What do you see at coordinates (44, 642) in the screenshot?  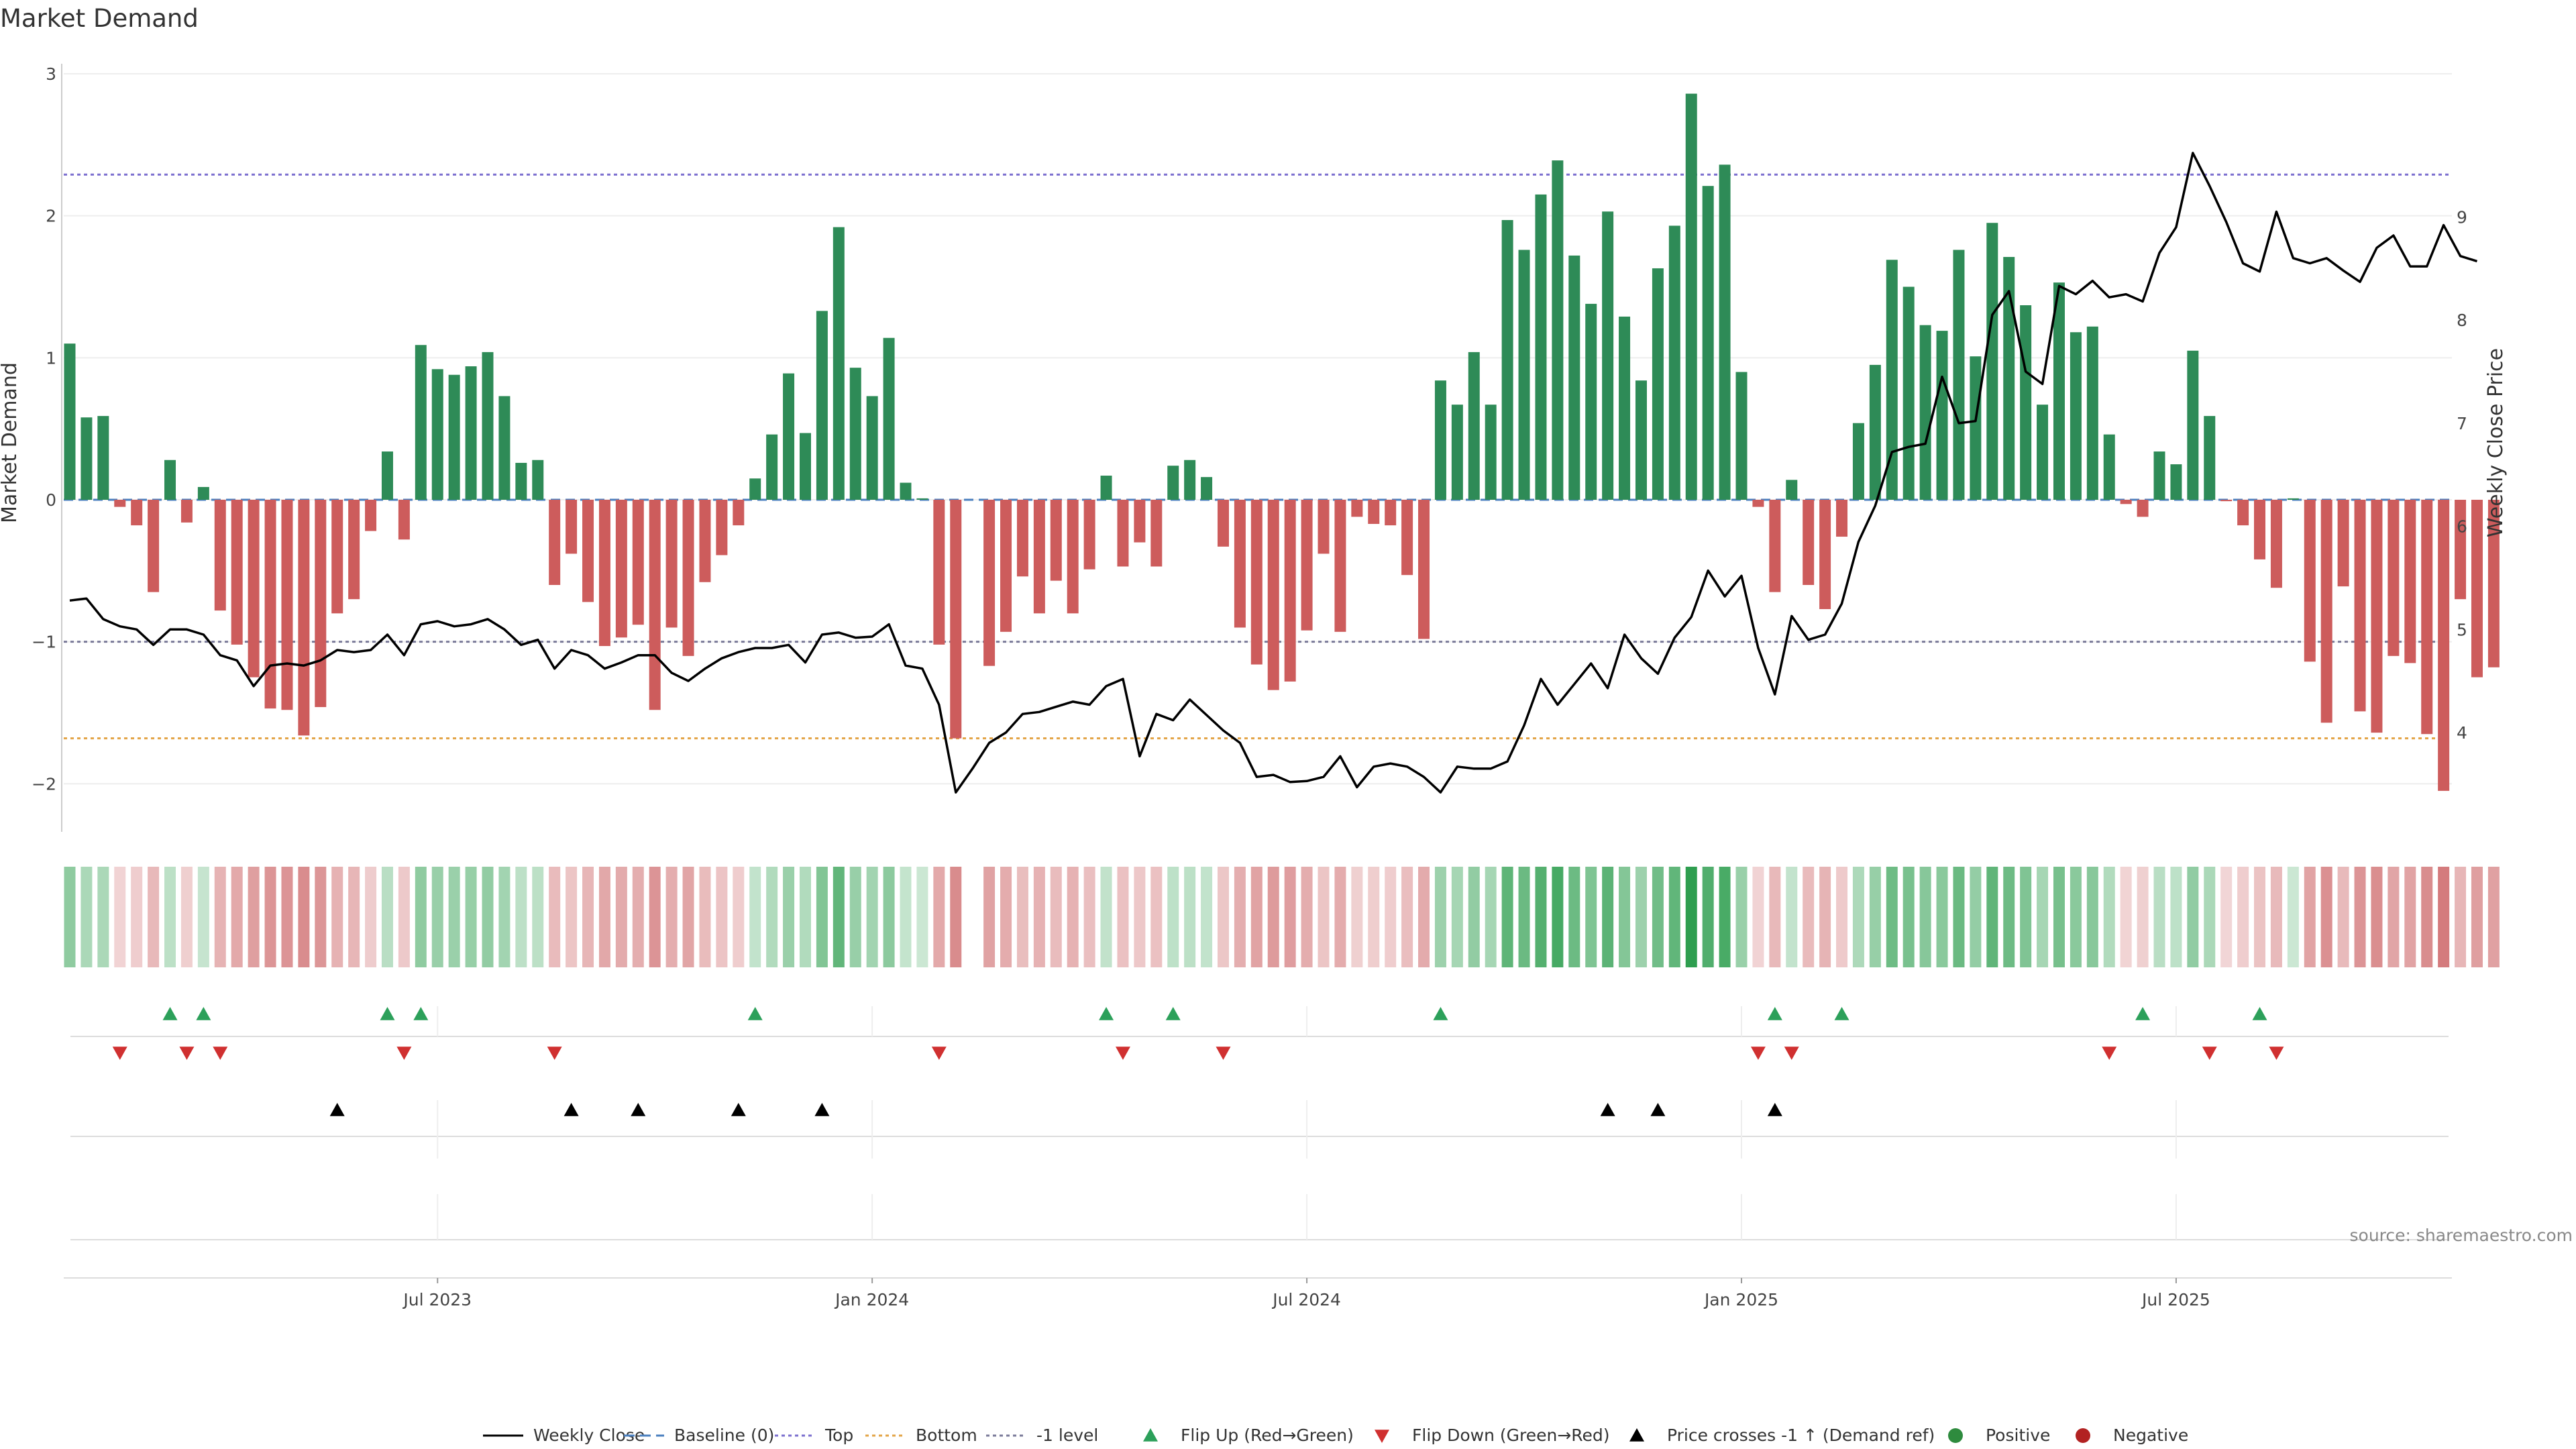 I see `y-tick-label: −1` at bounding box center [44, 642].